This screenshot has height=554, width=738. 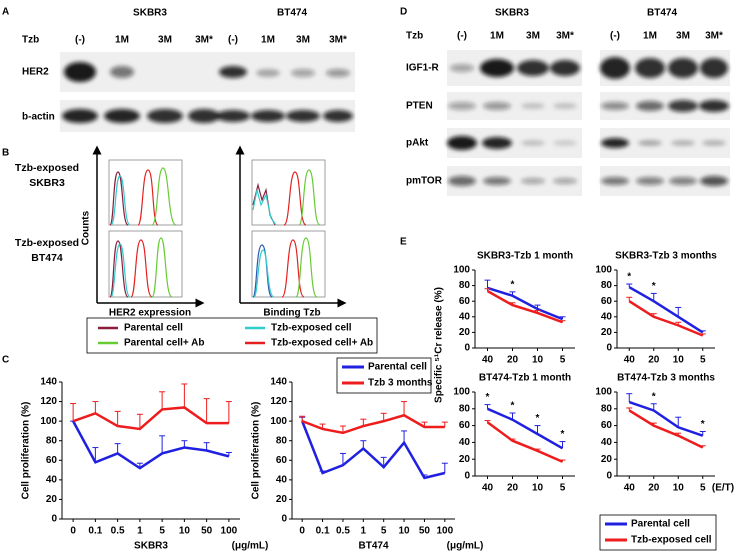 I want to click on flow-y-label: Counts, so click(x=86, y=227).